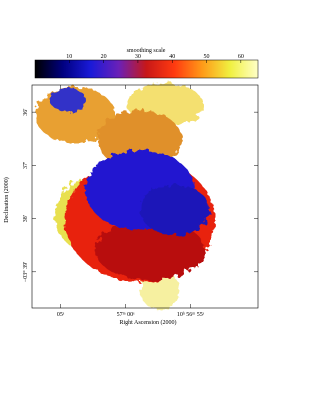  What do you see at coordinates (138, 57) in the screenshot?
I see `colorbar-tick-label: 30` at bounding box center [138, 57].